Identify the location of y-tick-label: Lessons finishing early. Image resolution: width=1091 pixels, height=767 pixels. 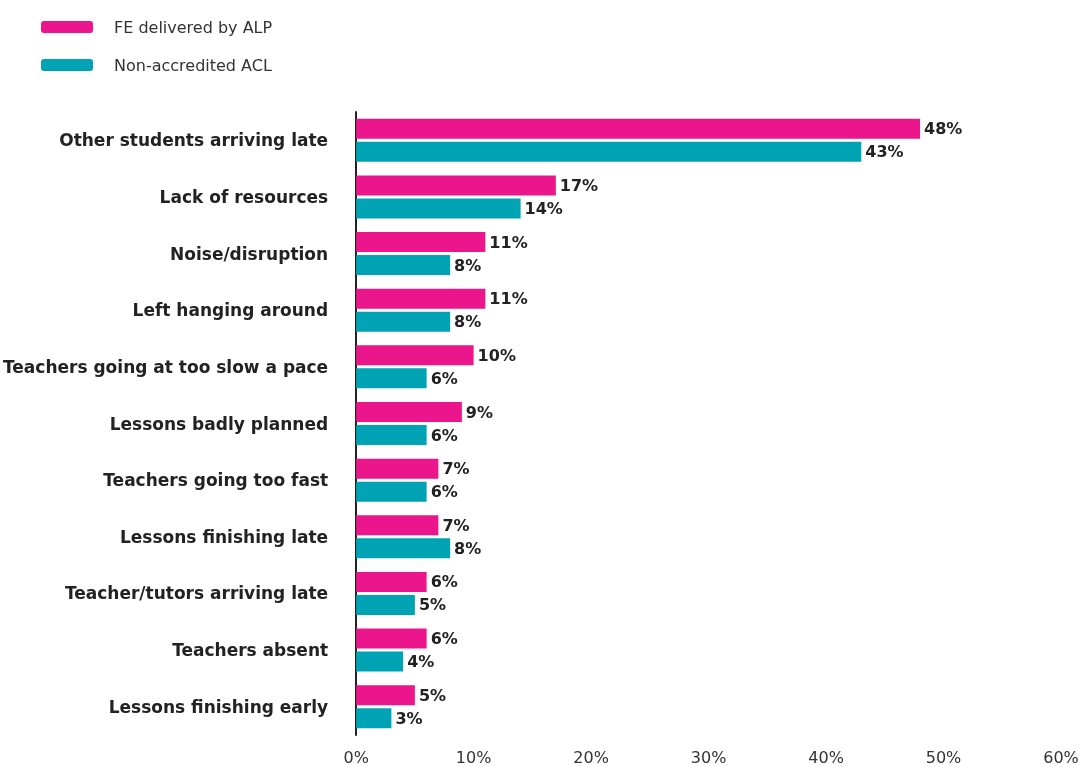
(218, 706).